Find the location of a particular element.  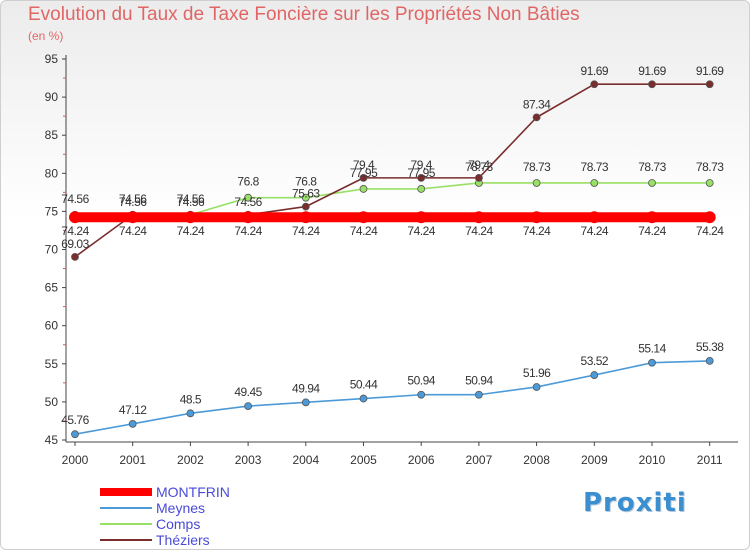

legend-label: Comps is located at coordinates (178, 524).